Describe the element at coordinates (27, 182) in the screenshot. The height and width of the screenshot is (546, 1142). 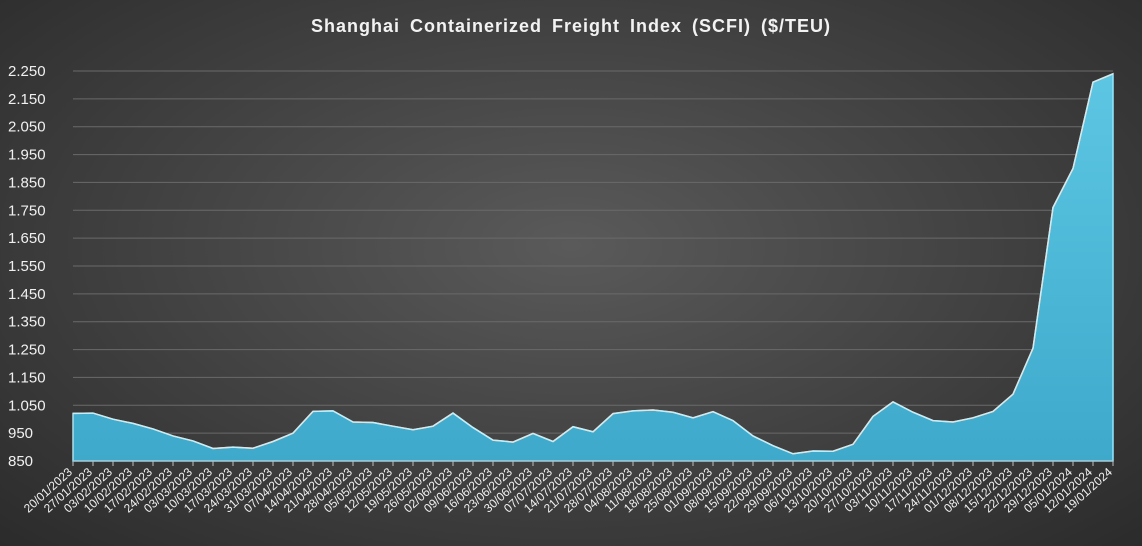
I see `y-tick-label: 1.850` at that location.